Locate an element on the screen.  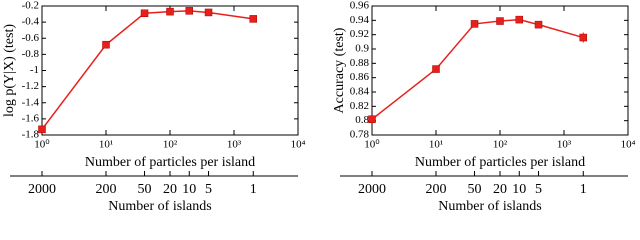
y-tick-label: 0.84 is located at coordinates (360, 92).